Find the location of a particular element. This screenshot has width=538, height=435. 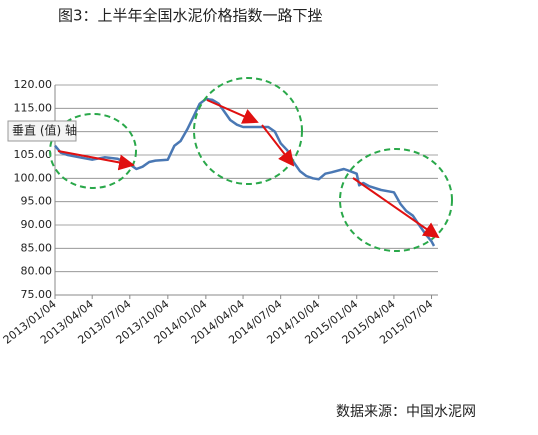

y-tick-label: 105.00 is located at coordinates (33, 154).